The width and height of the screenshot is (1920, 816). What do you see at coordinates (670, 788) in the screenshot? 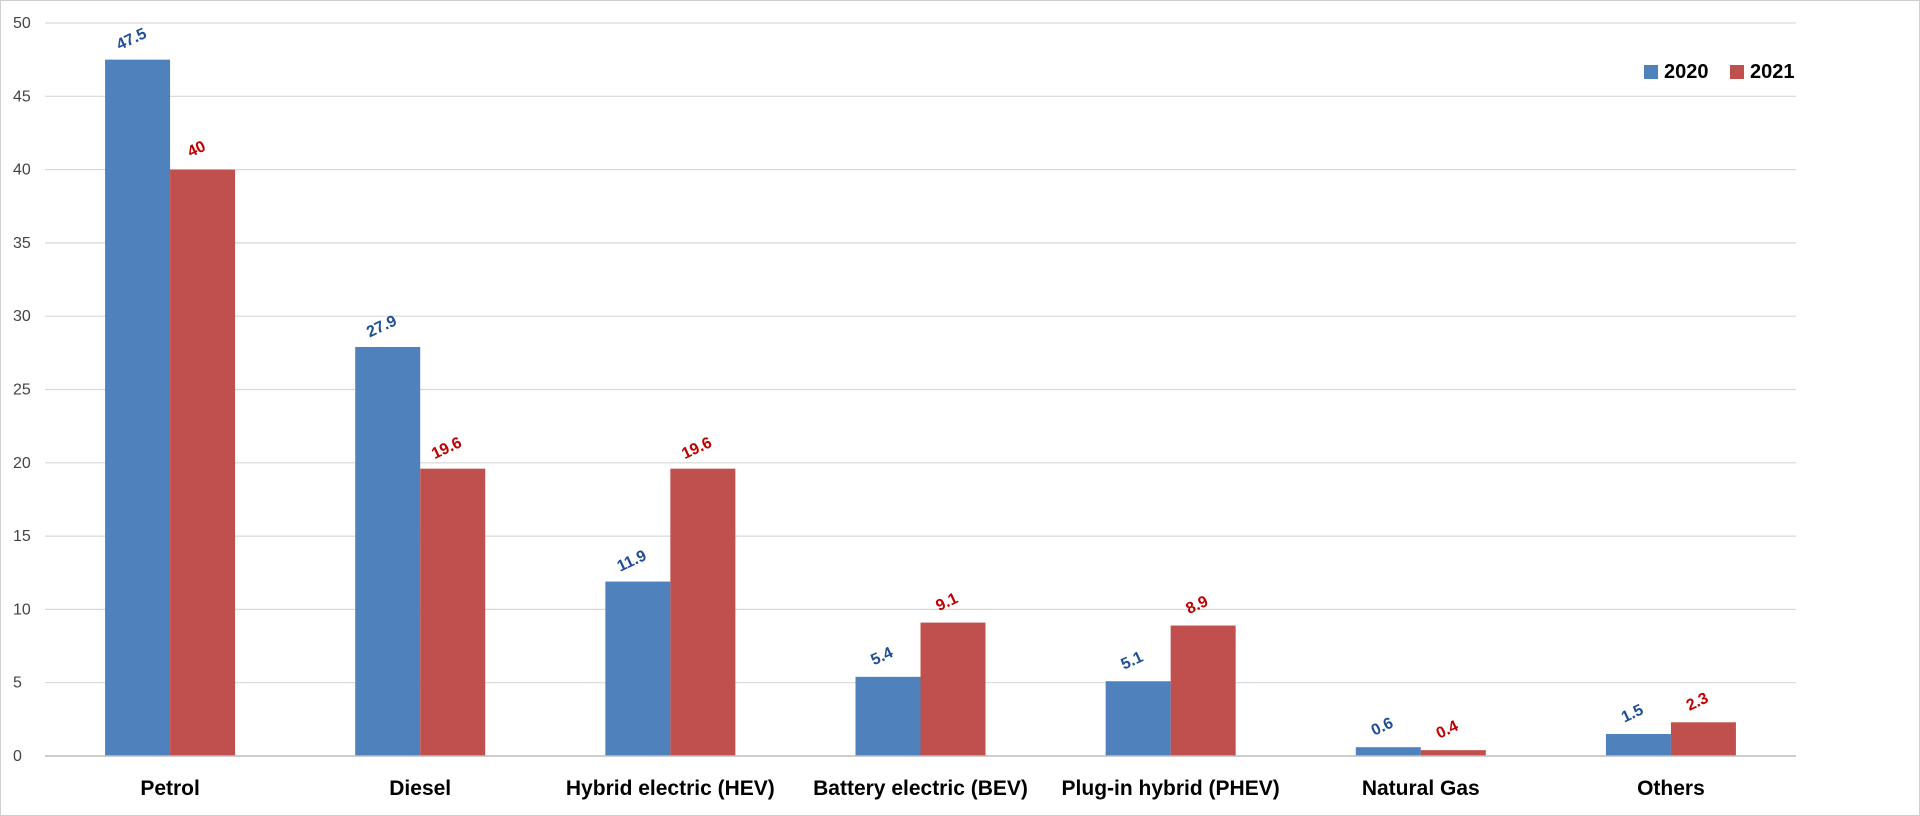
I see `x-category-label: Hybrid electric (HEV)` at bounding box center [670, 788].